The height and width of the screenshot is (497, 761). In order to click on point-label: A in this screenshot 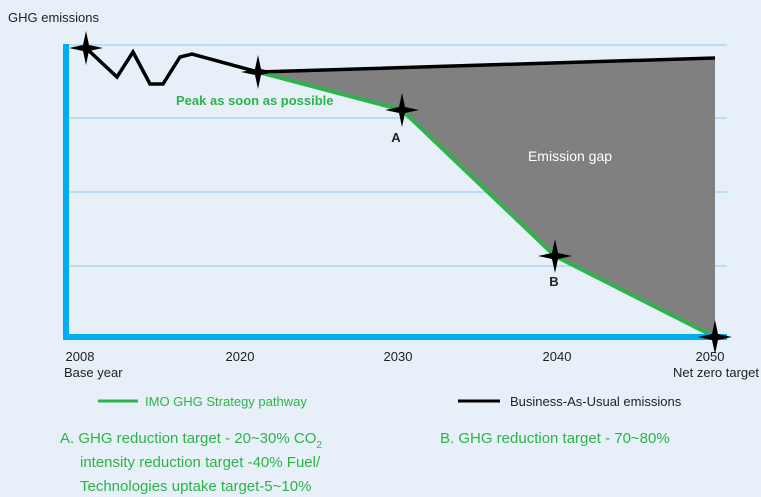, I will do `click(396, 137)`.